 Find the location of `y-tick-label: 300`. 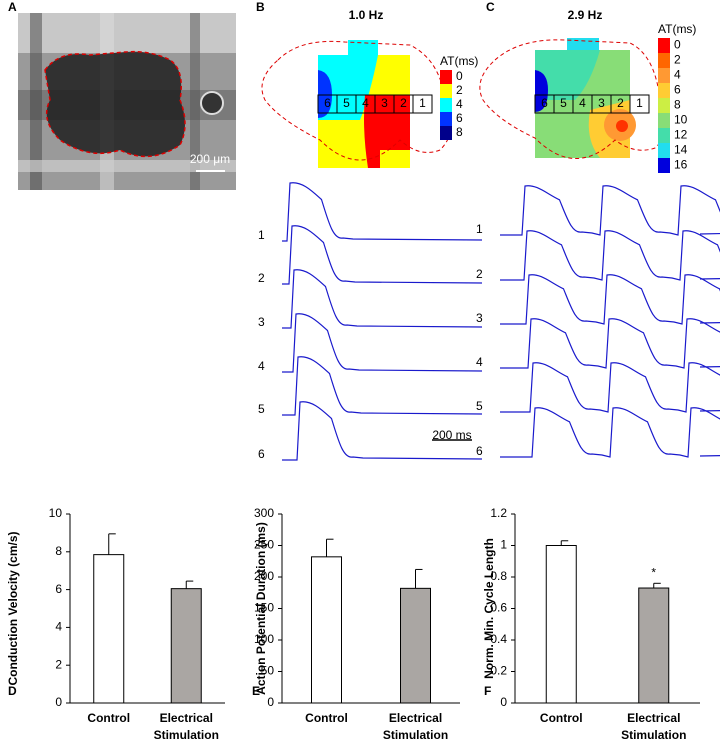

y-tick-label: 300 is located at coordinates (264, 513).